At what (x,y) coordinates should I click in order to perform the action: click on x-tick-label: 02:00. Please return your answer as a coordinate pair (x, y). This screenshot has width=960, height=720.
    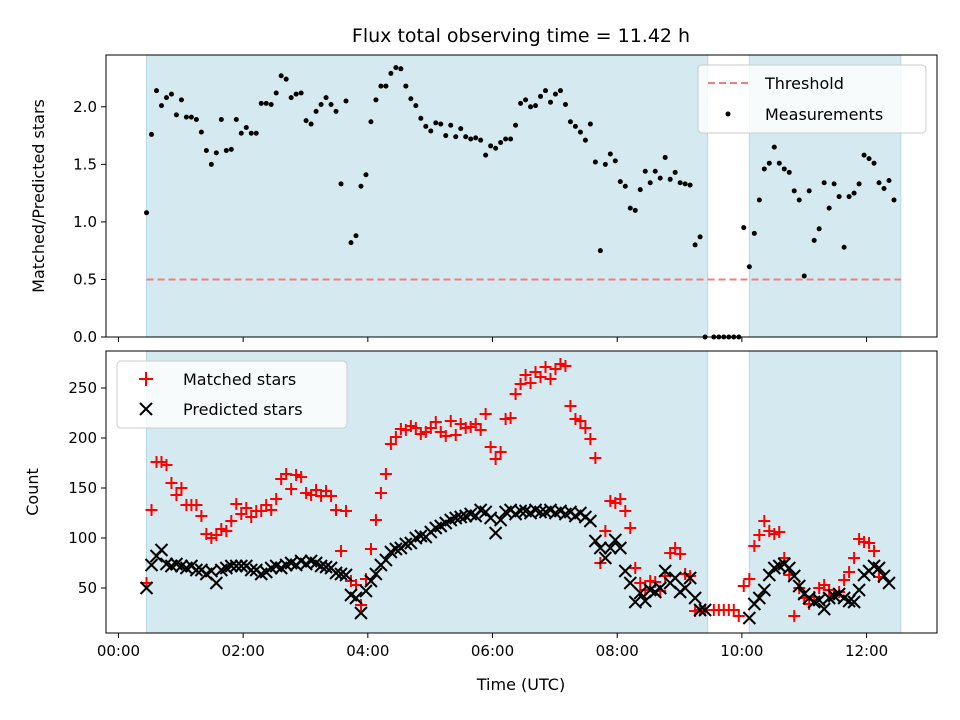
    Looking at the image, I should click on (243, 651).